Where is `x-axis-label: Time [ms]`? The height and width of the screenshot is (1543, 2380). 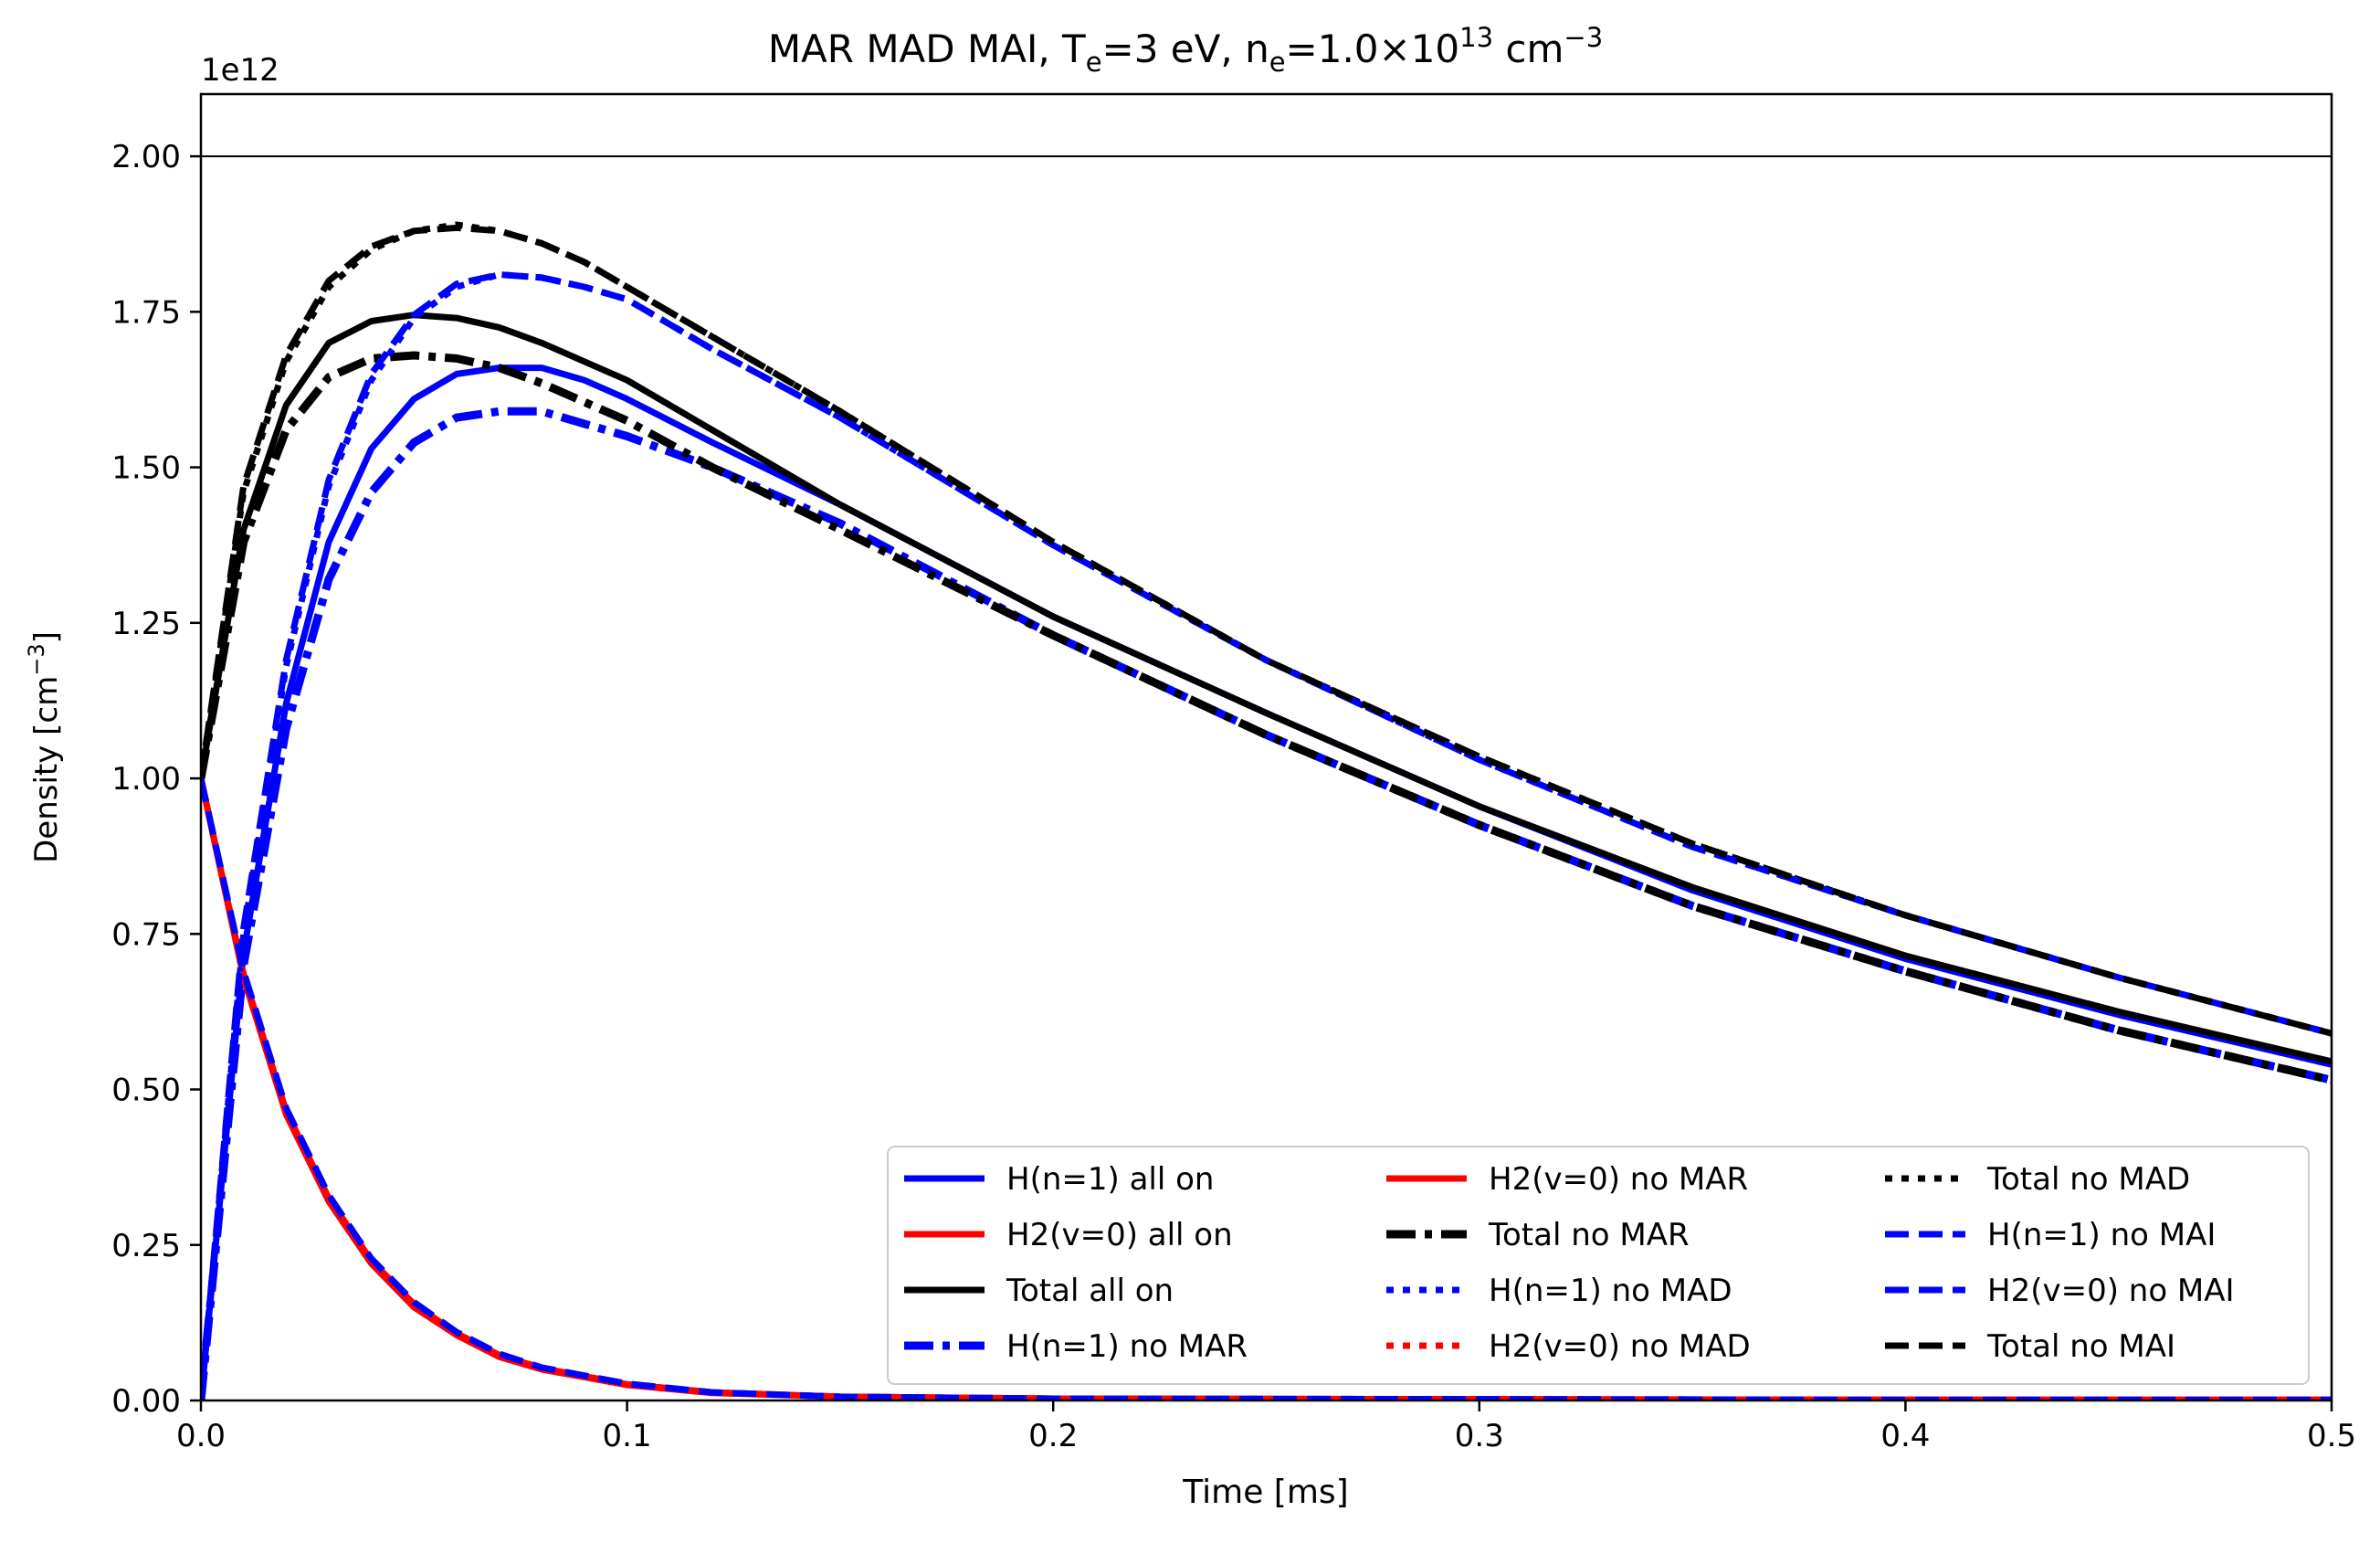
x-axis-label: Time [ms] is located at coordinates (1265, 1493).